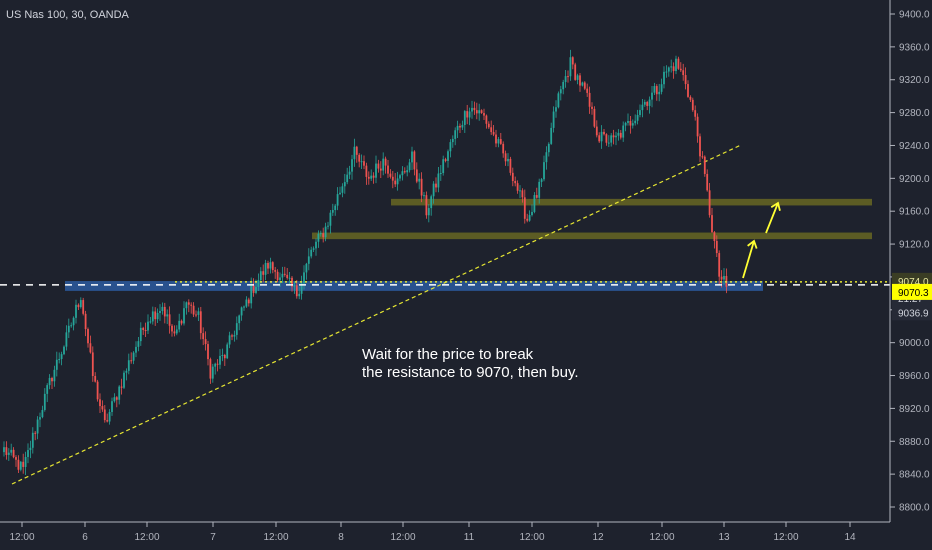  I want to click on breakout-arrow, so click(750, 259).